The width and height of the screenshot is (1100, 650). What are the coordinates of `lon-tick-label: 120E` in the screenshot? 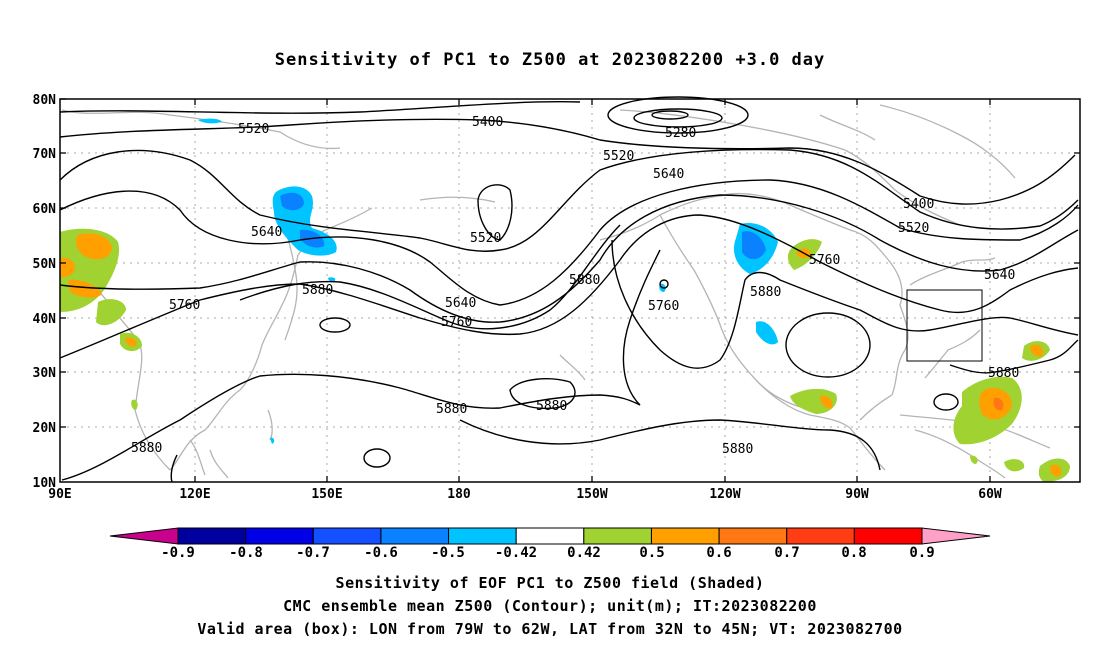 It's located at (194, 494).